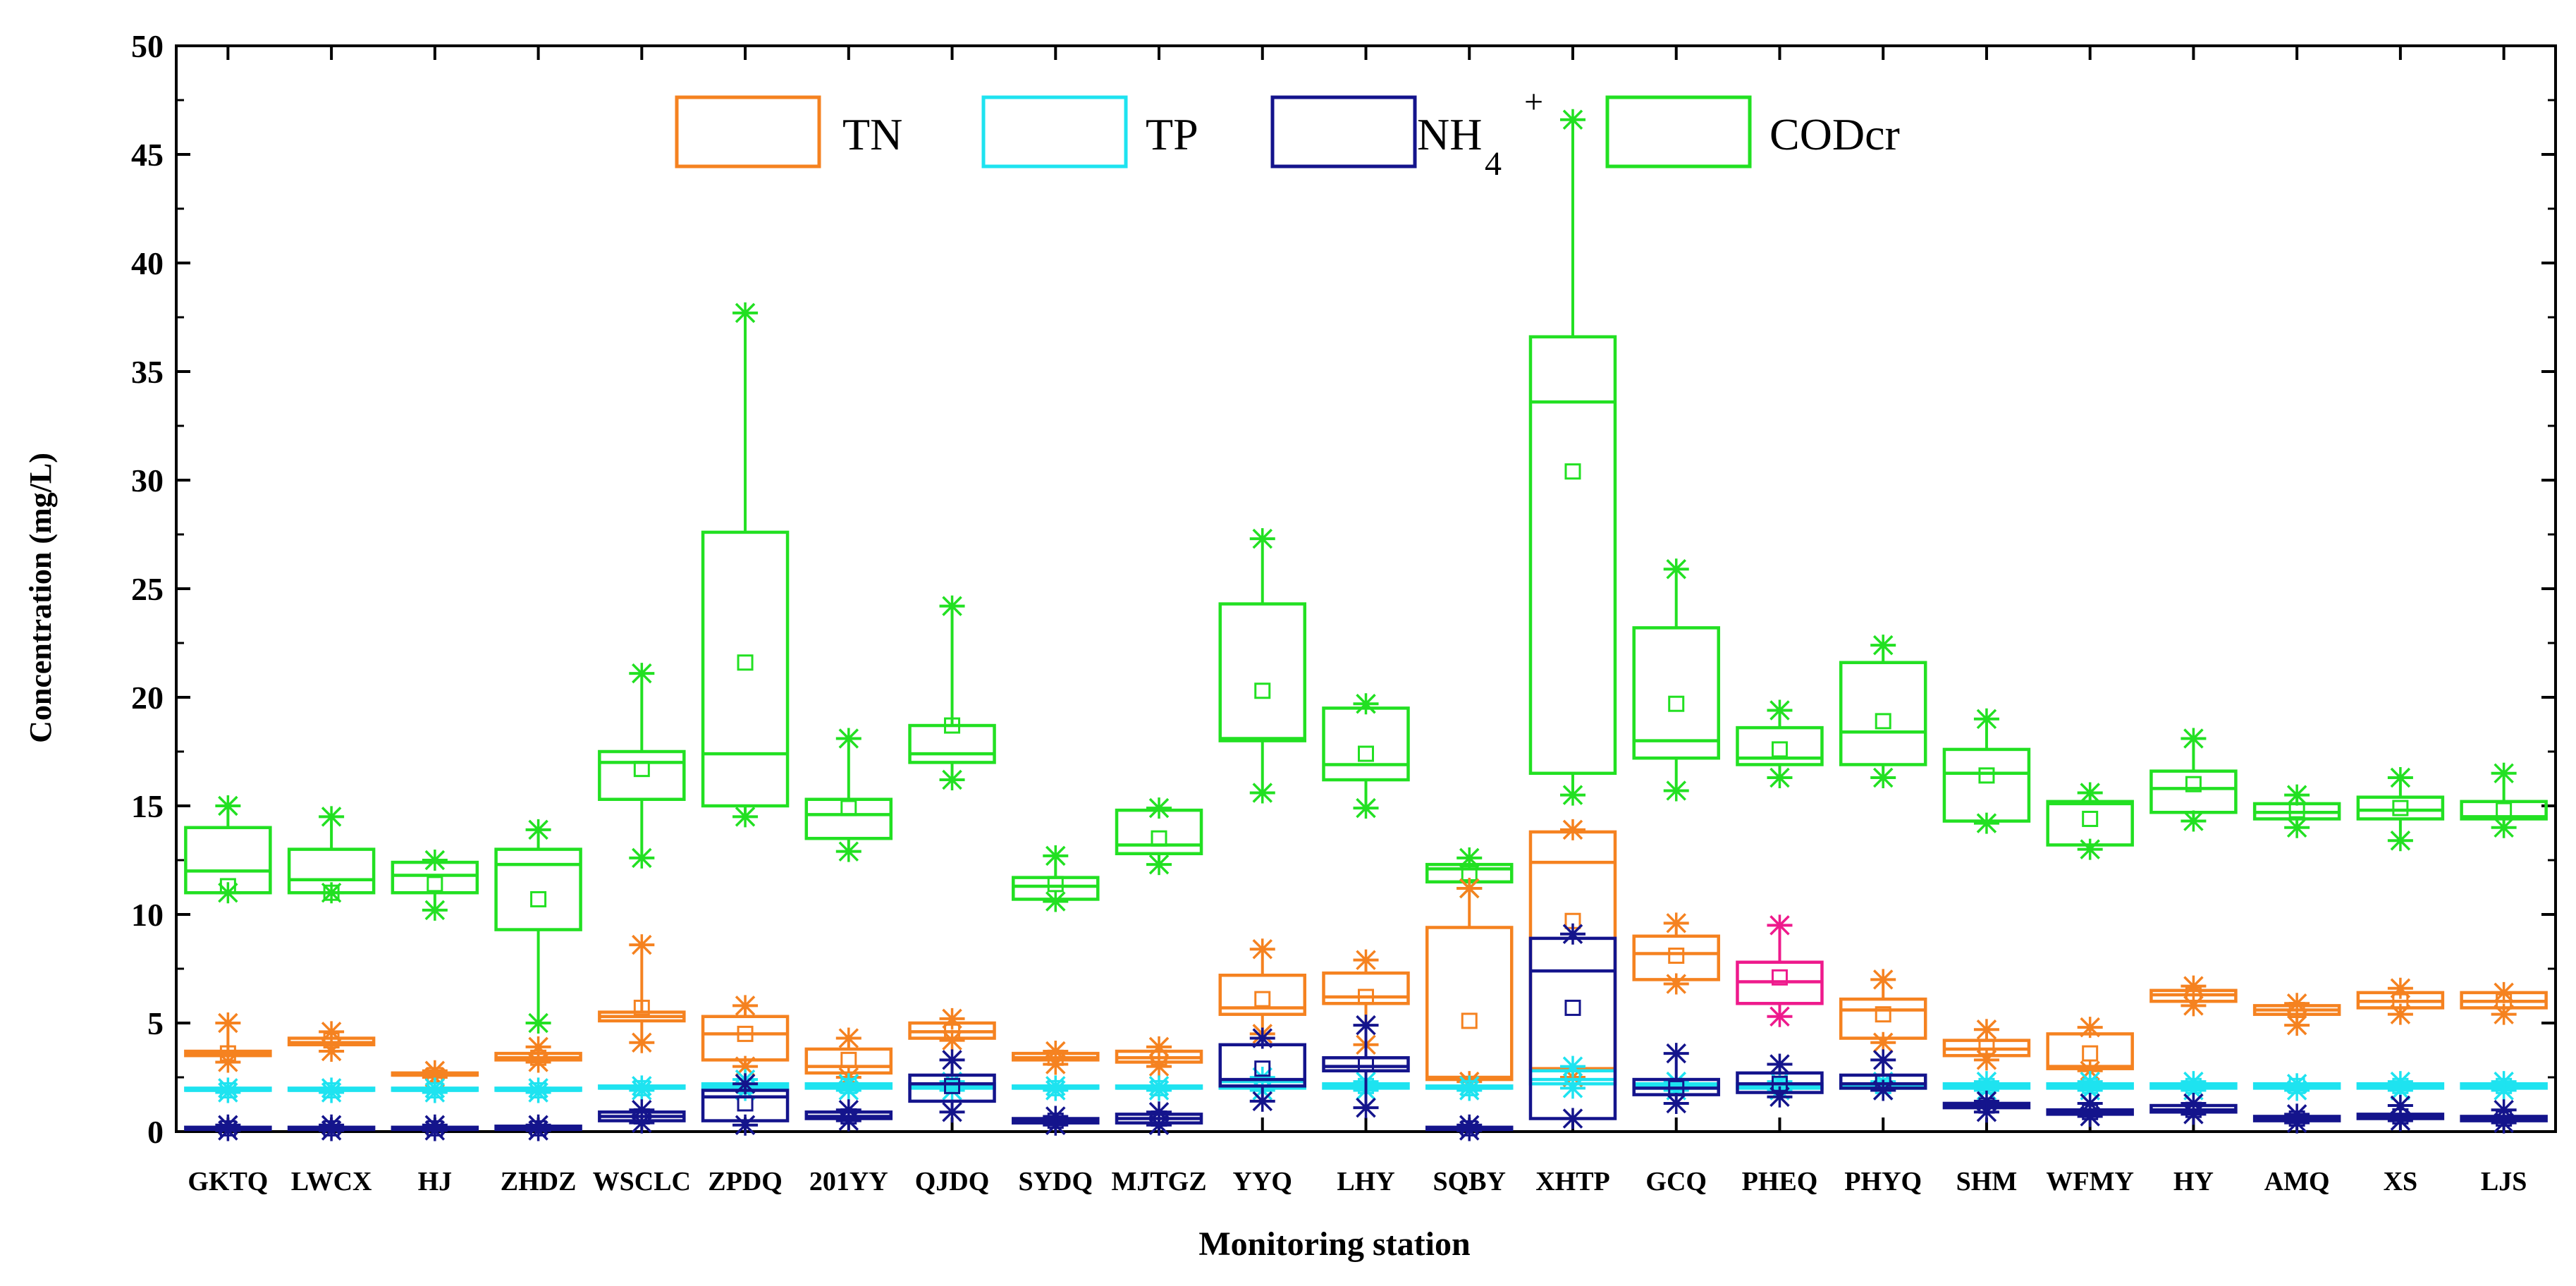 The height and width of the screenshot is (1286, 2576). I want to click on x-tick-label: WFMY, so click(2090, 1182).